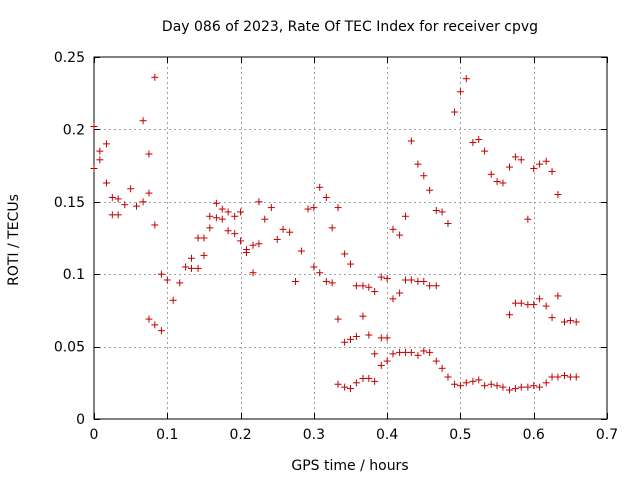 The image size is (640, 480). Describe the element at coordinates (354, 435) in the screenshot. I see `x-tick-labels: 0 0.1 0.2 0.3 0.4 0.5 0.6 0.7` at that location.